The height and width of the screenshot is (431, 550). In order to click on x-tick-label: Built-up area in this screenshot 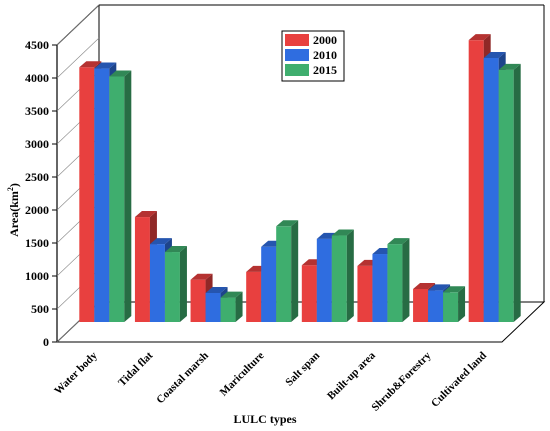, I will do `click(351, 375)`.